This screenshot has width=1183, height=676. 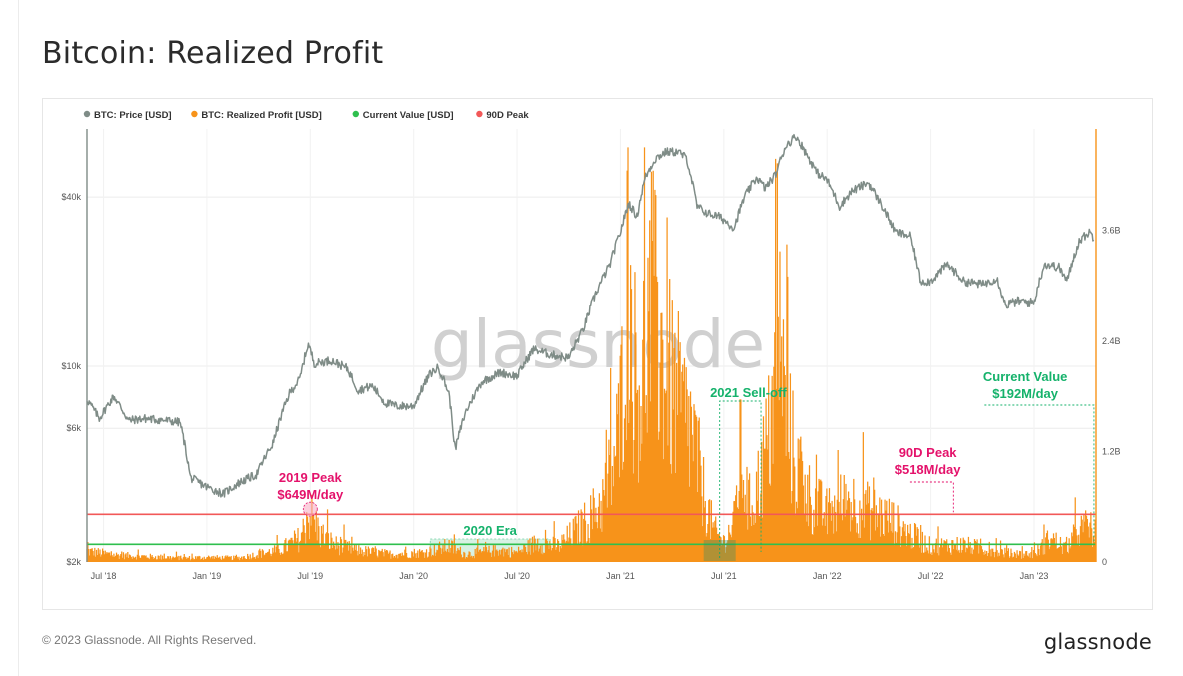 What do you see at coordinates (1025, 376) in the screenshot?
I see `current-value-title: Current Value` at bounding box center [1025, 376].